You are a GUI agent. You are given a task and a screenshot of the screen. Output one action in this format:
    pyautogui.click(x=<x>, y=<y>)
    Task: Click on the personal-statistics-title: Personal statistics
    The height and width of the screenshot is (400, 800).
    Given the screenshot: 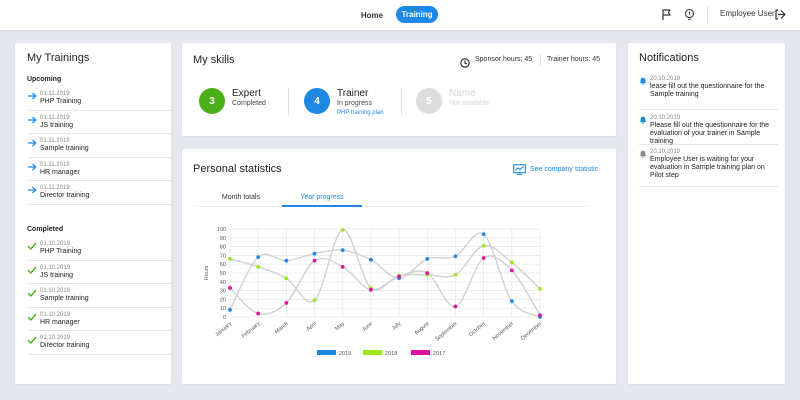 What is the action you would take?
    pyautogui.click(x=237, y=169)
    